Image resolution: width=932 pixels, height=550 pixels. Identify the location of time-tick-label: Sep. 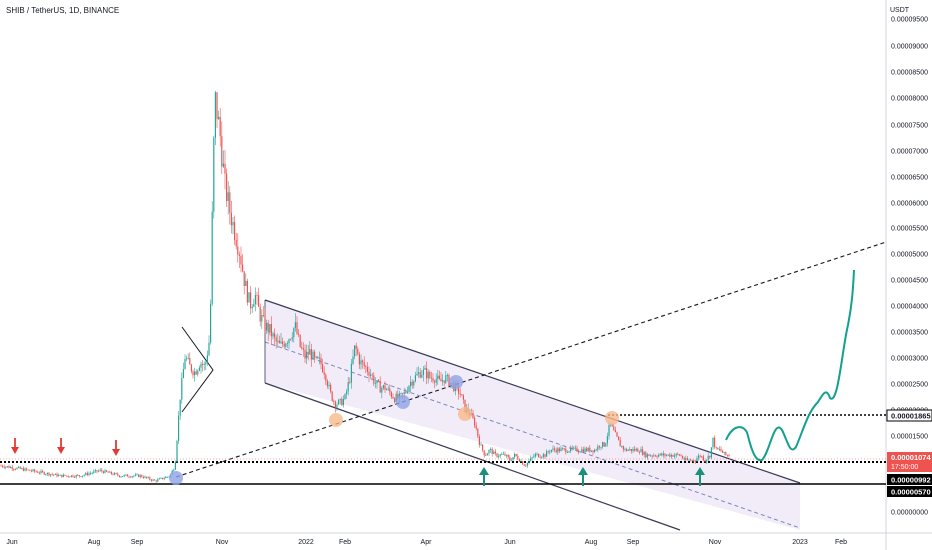
(137, 542).